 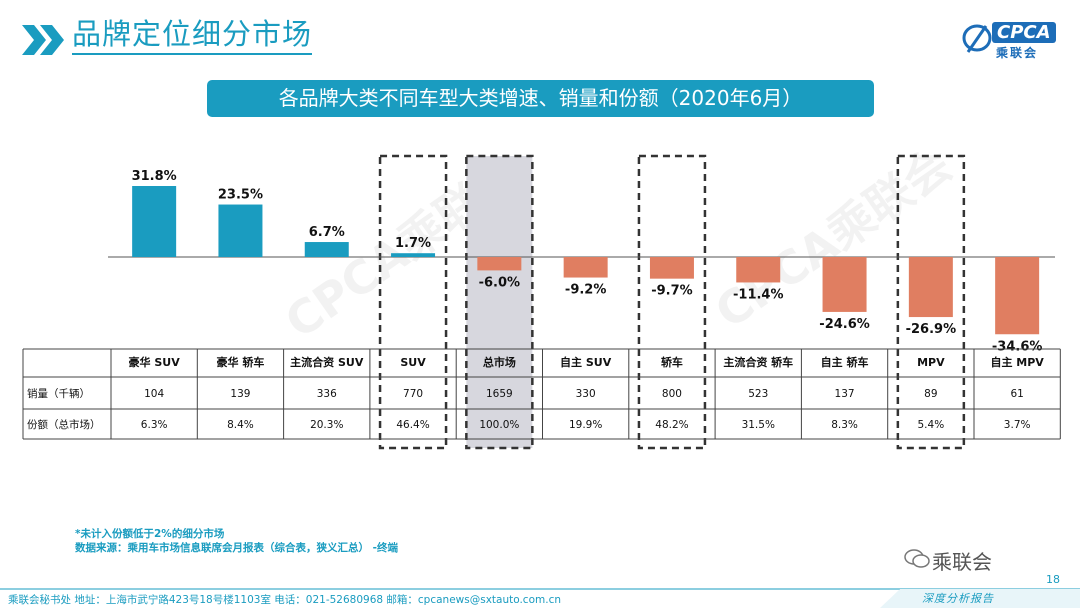 What do you see at coordinates (154, 425) in the screenshot?
I see `table-cell: 6.3%` at bounding box center [154, 425].